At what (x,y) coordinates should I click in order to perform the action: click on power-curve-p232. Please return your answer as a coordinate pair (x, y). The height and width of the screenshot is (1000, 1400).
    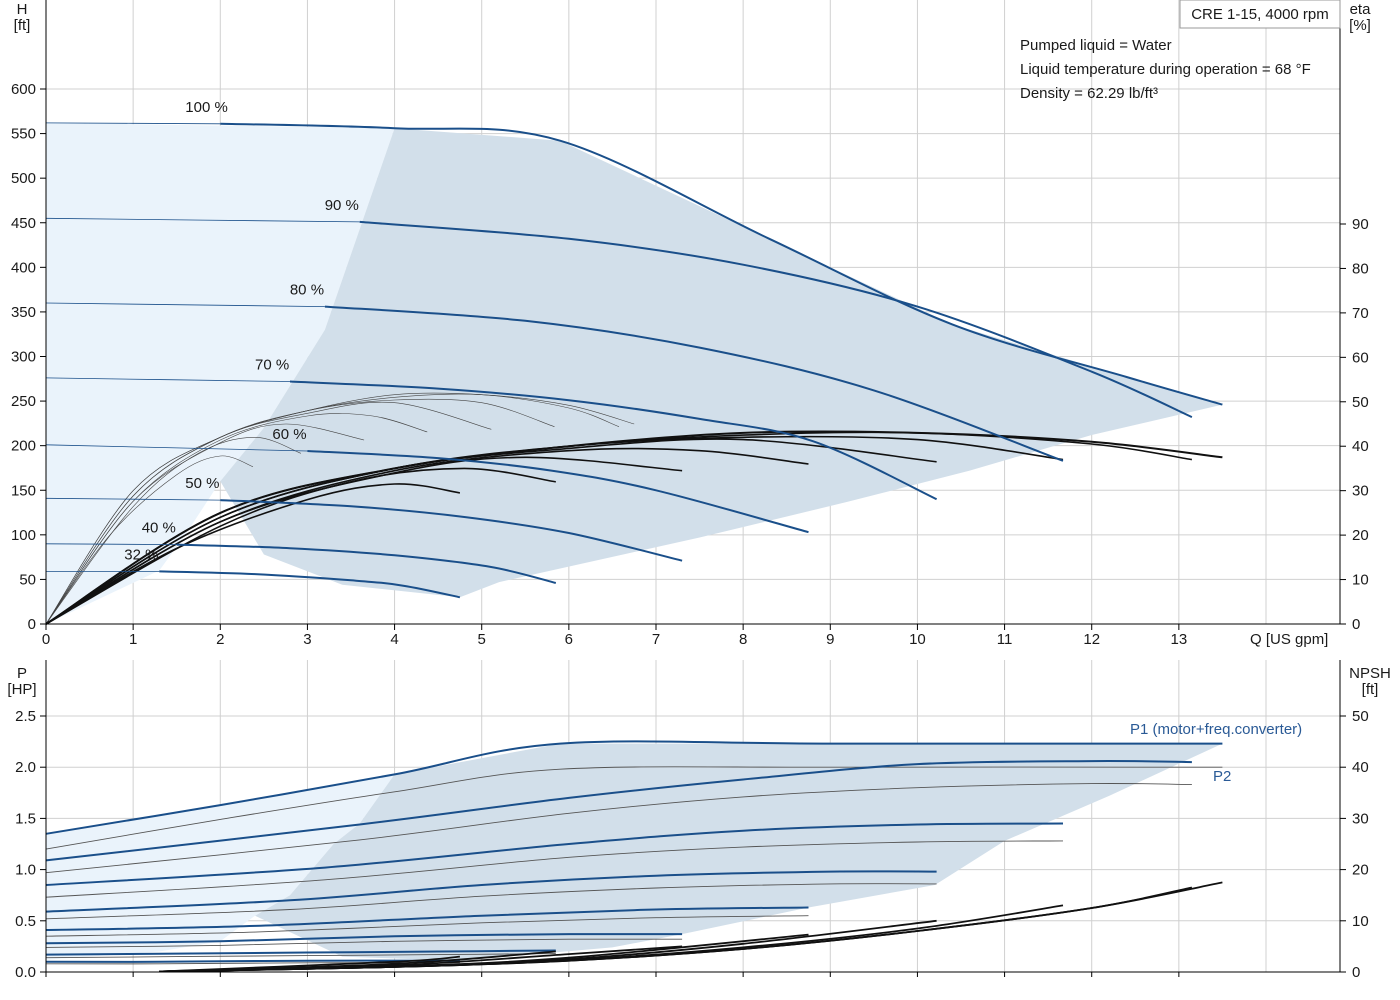
    Looking at the image, I should click on (252, 963).